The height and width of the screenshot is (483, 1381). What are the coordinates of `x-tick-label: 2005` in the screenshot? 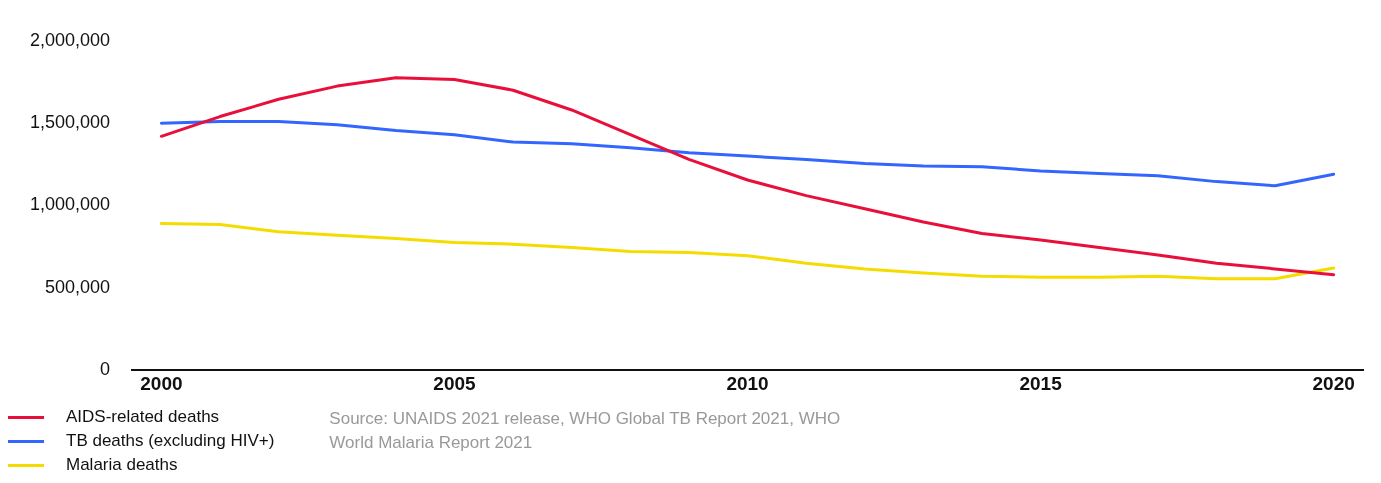 It's located at (455, 383).